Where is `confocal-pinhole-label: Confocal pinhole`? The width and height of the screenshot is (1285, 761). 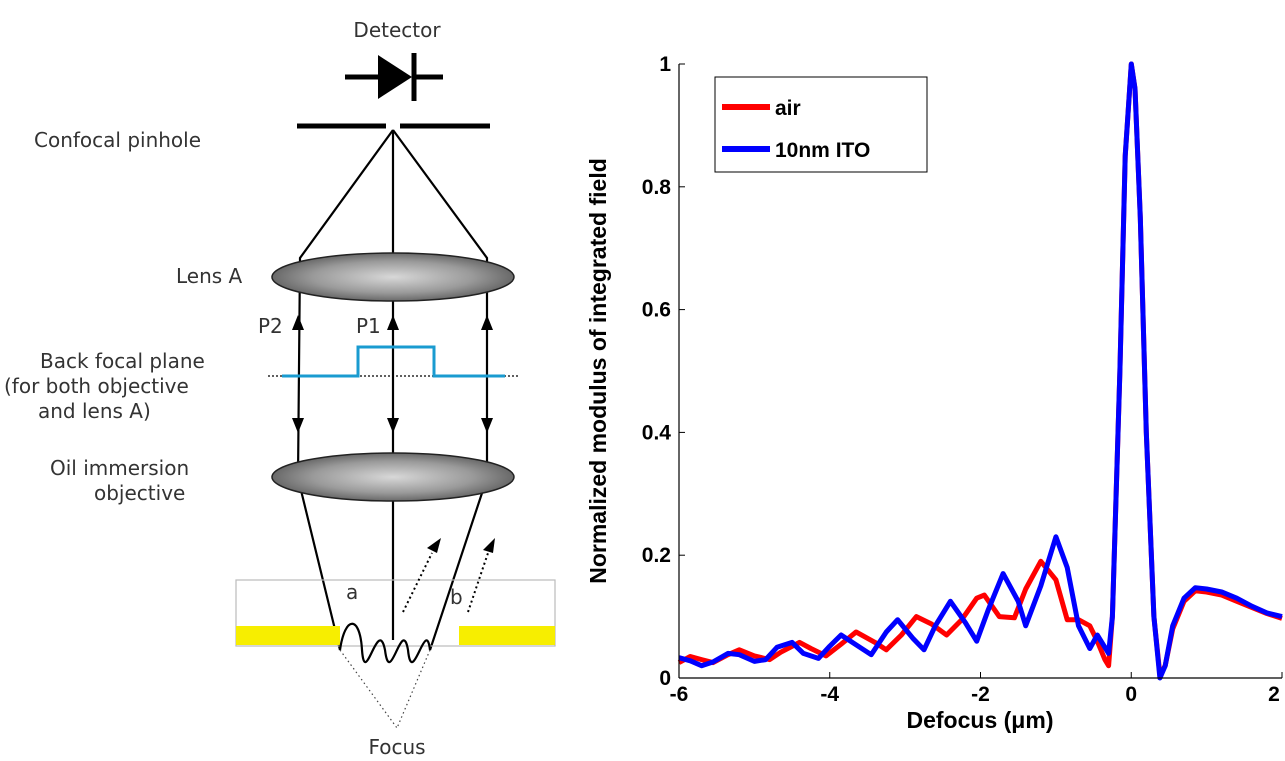 confocal-pinhole-label: Confocal pinhole is located at coordinates (117, 140).